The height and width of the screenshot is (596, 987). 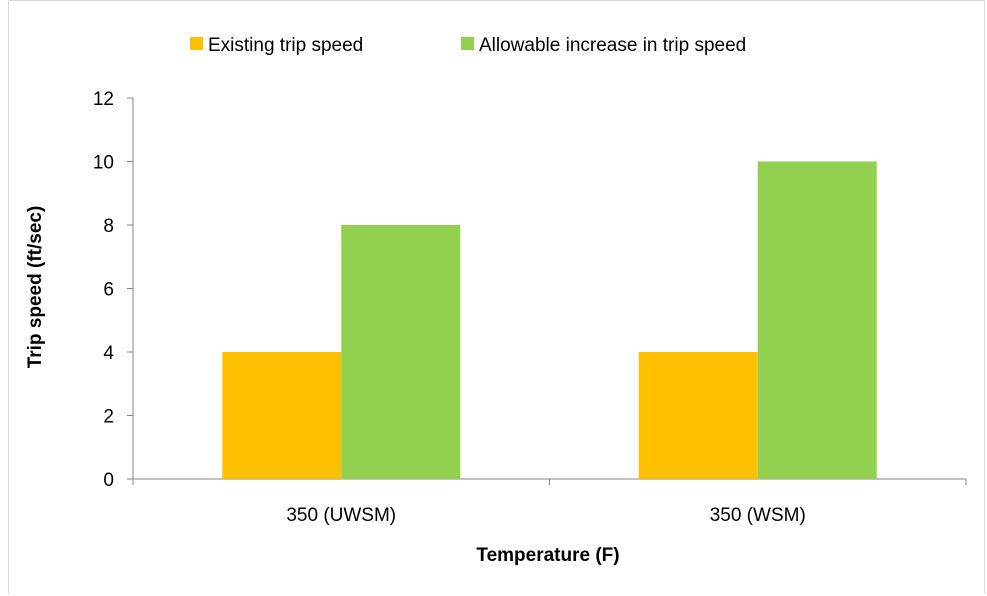 What do you see at coordinates (285, 45) in the screenshot?
I see `legend-label: Existing trip speed` at bounding box center [285, 45].